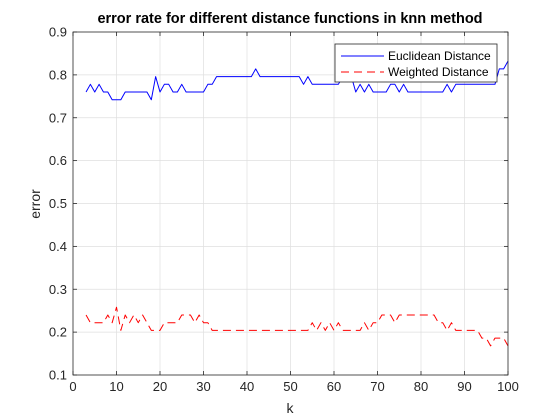 Image resolution: width=560 pixels, height=420 pixels. I want to click on legend-label-euclidean: Euclidean Distance, so click(439, 56).